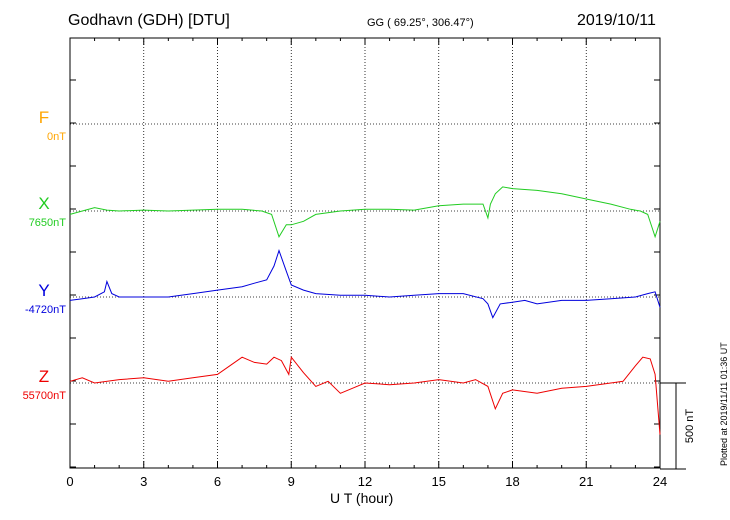 The image size is (730, 520). What do you see at coordinates (660, 481) in the screenshot?
I see `x-tick-label: 24` at bounding box center [660, 481].